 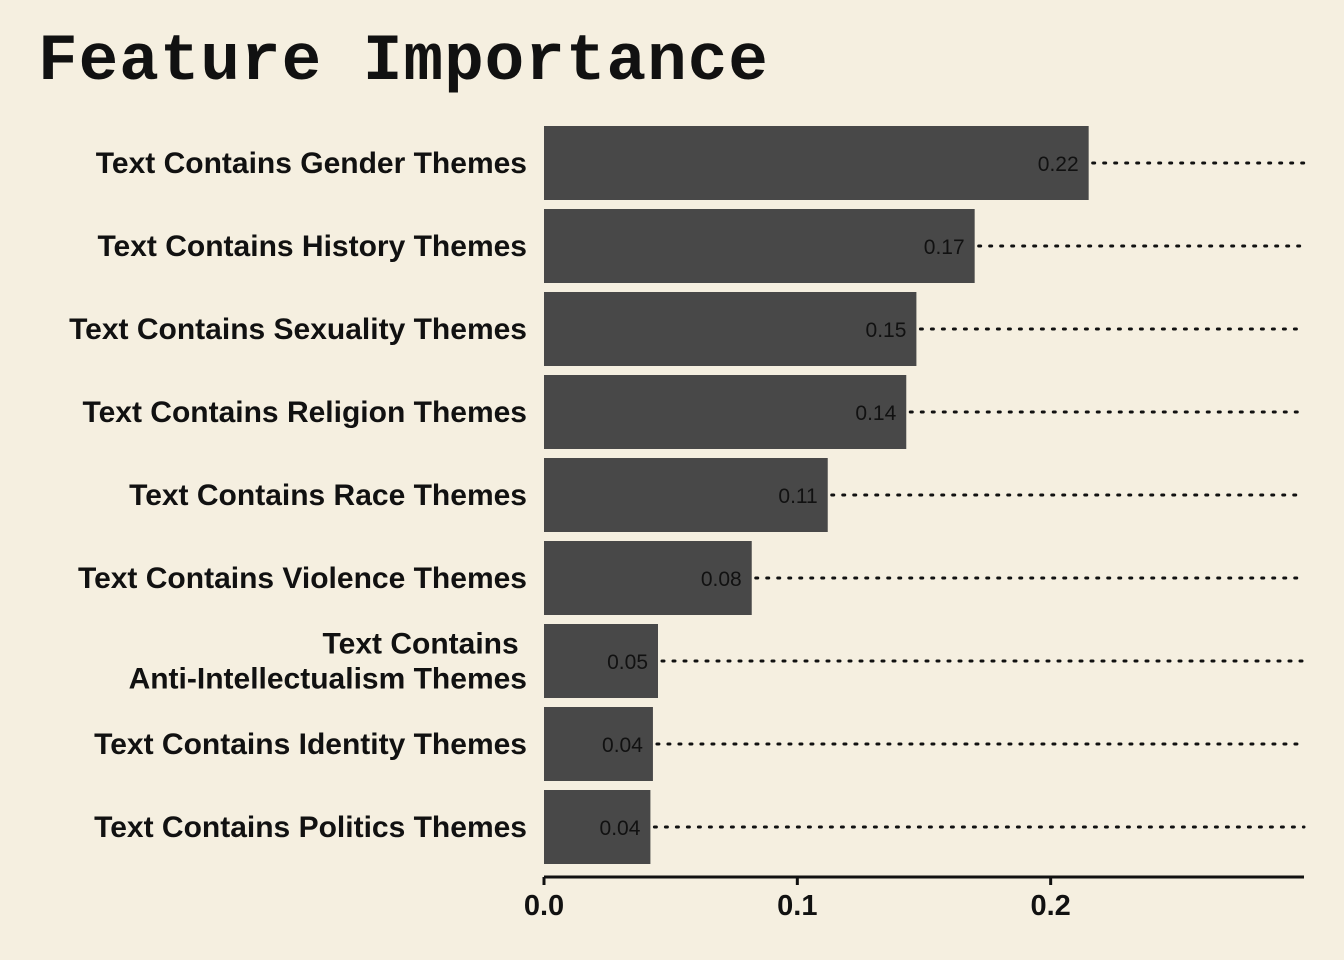 What do you see at coordinates (328, 495) in the screenshot?
I see `category-label: Text Contains Race Themes` at bounding box center [328, 495].